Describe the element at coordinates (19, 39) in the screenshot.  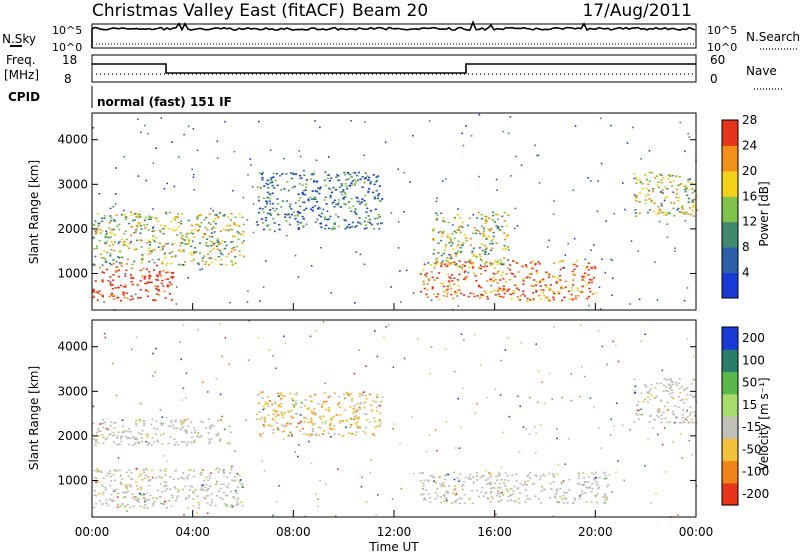
I see `nsky-label: N.Sky` at that location.